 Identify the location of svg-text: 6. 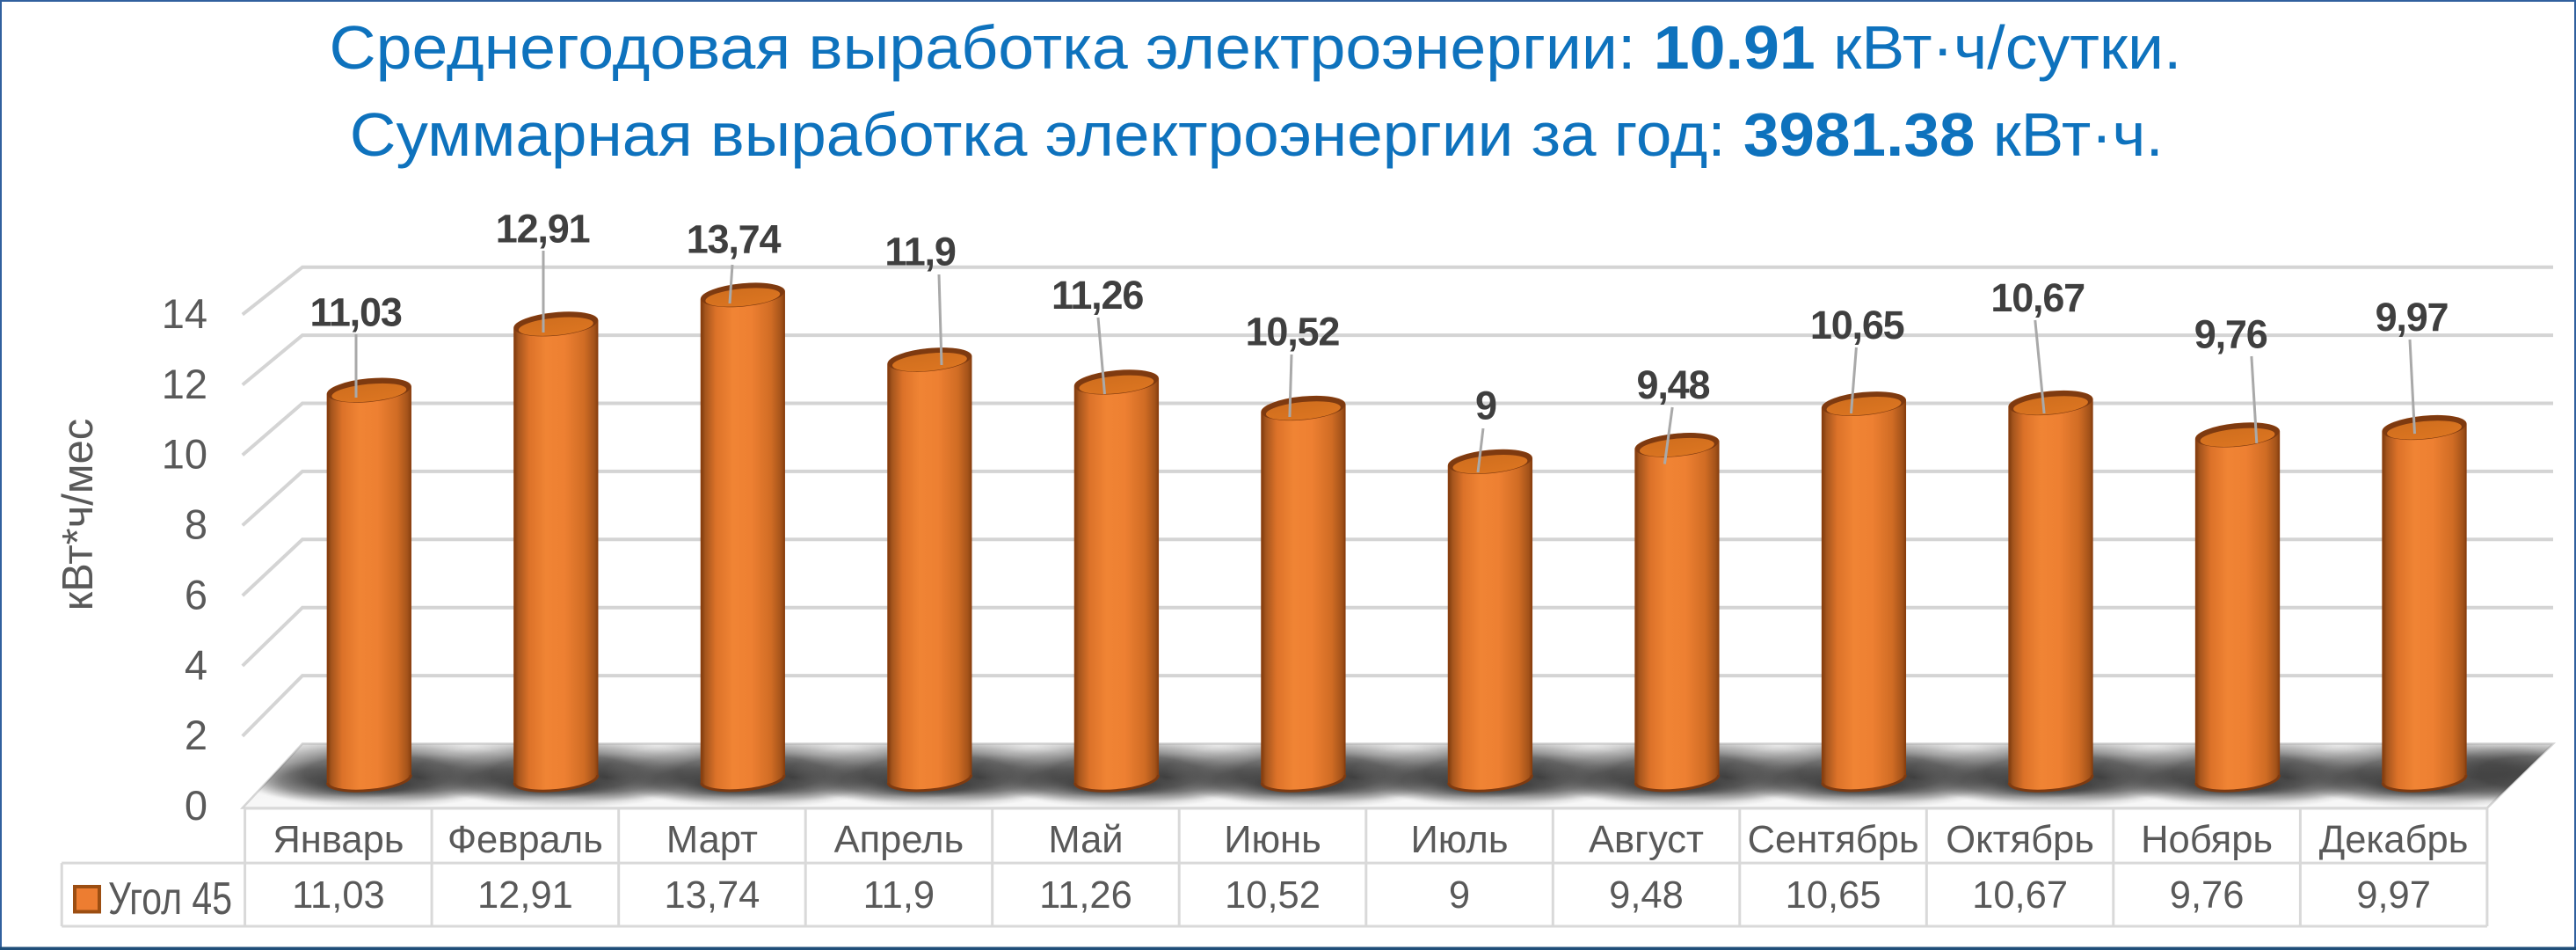
(196, 595).